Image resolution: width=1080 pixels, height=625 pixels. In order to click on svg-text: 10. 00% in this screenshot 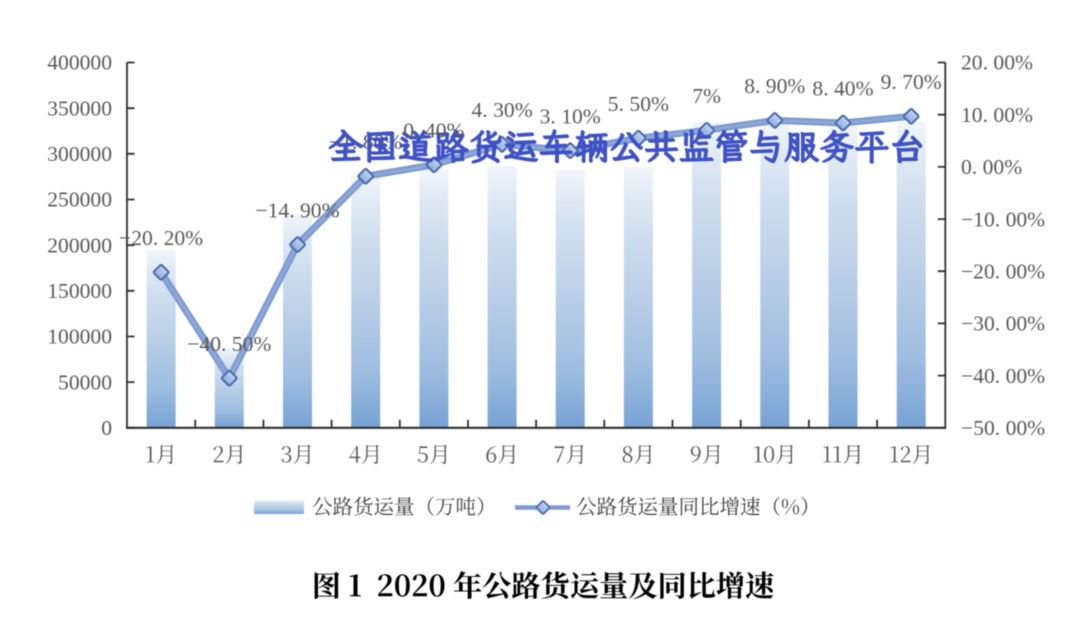, I will do `click(997, 115)`.